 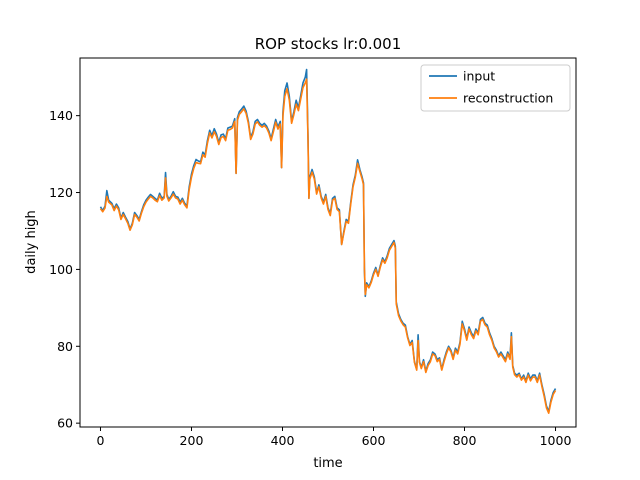 I want to click on legend-label-reconstruction: reconstruction, so click(x=508, y=98).